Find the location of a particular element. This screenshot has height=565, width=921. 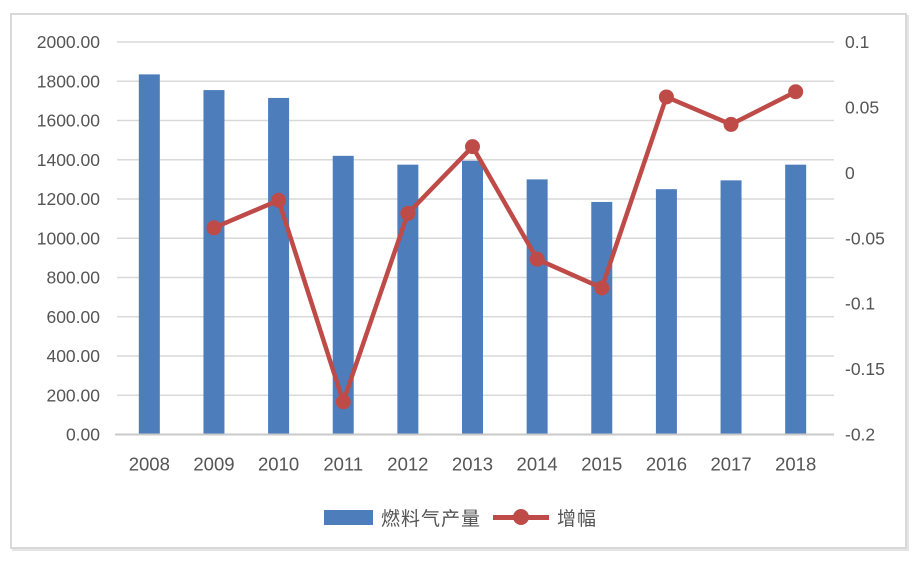

legend-line-swatch is located at coordinates (521, 517).